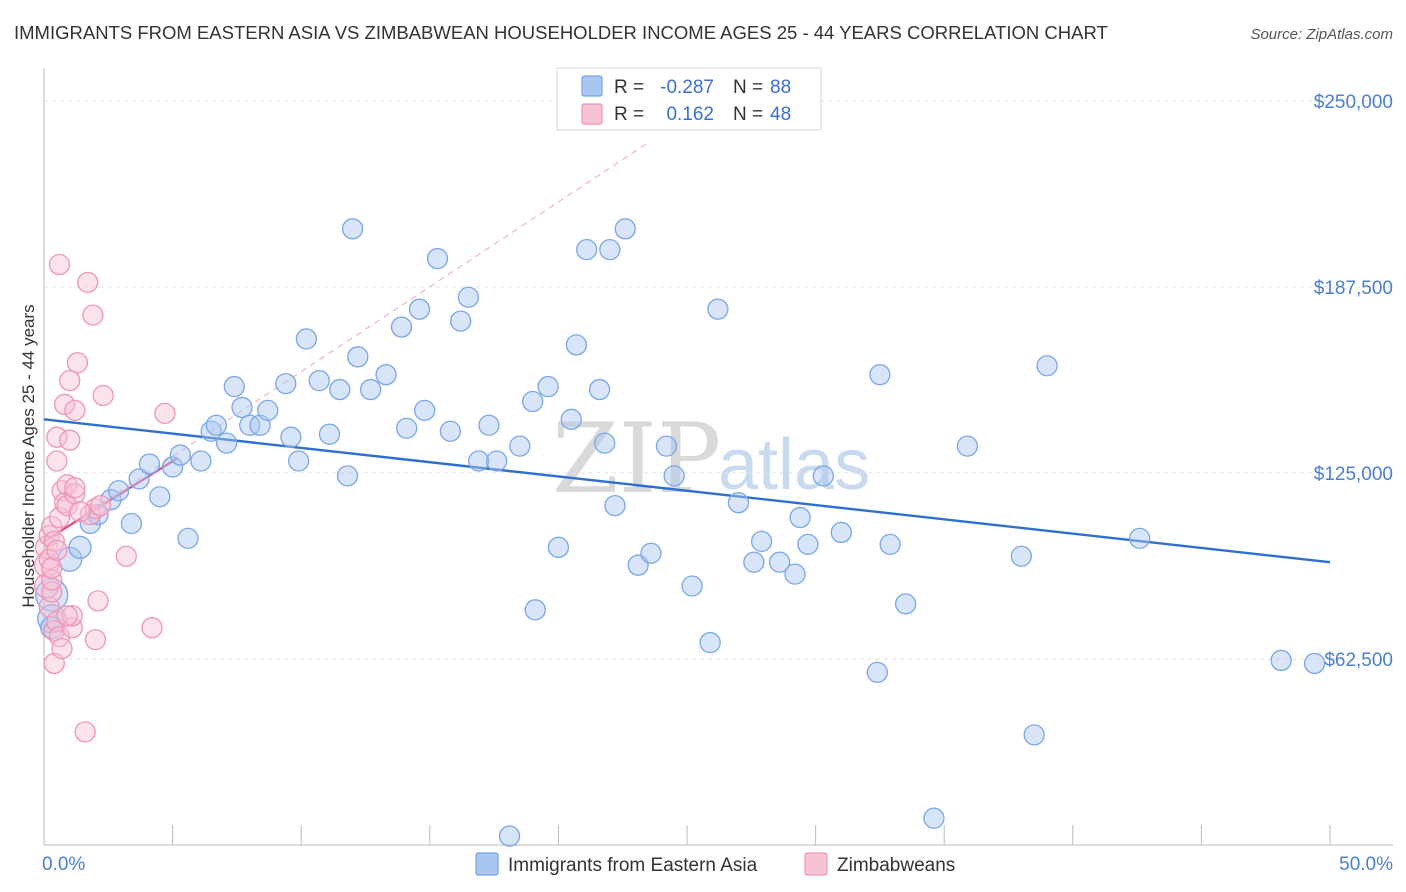 Image resolution: width=1406 pixels, height=892 pixels. Describe the element at coordinates (780, 114) in the screenshot. I see `legend-n-value-2: 48` at that location.